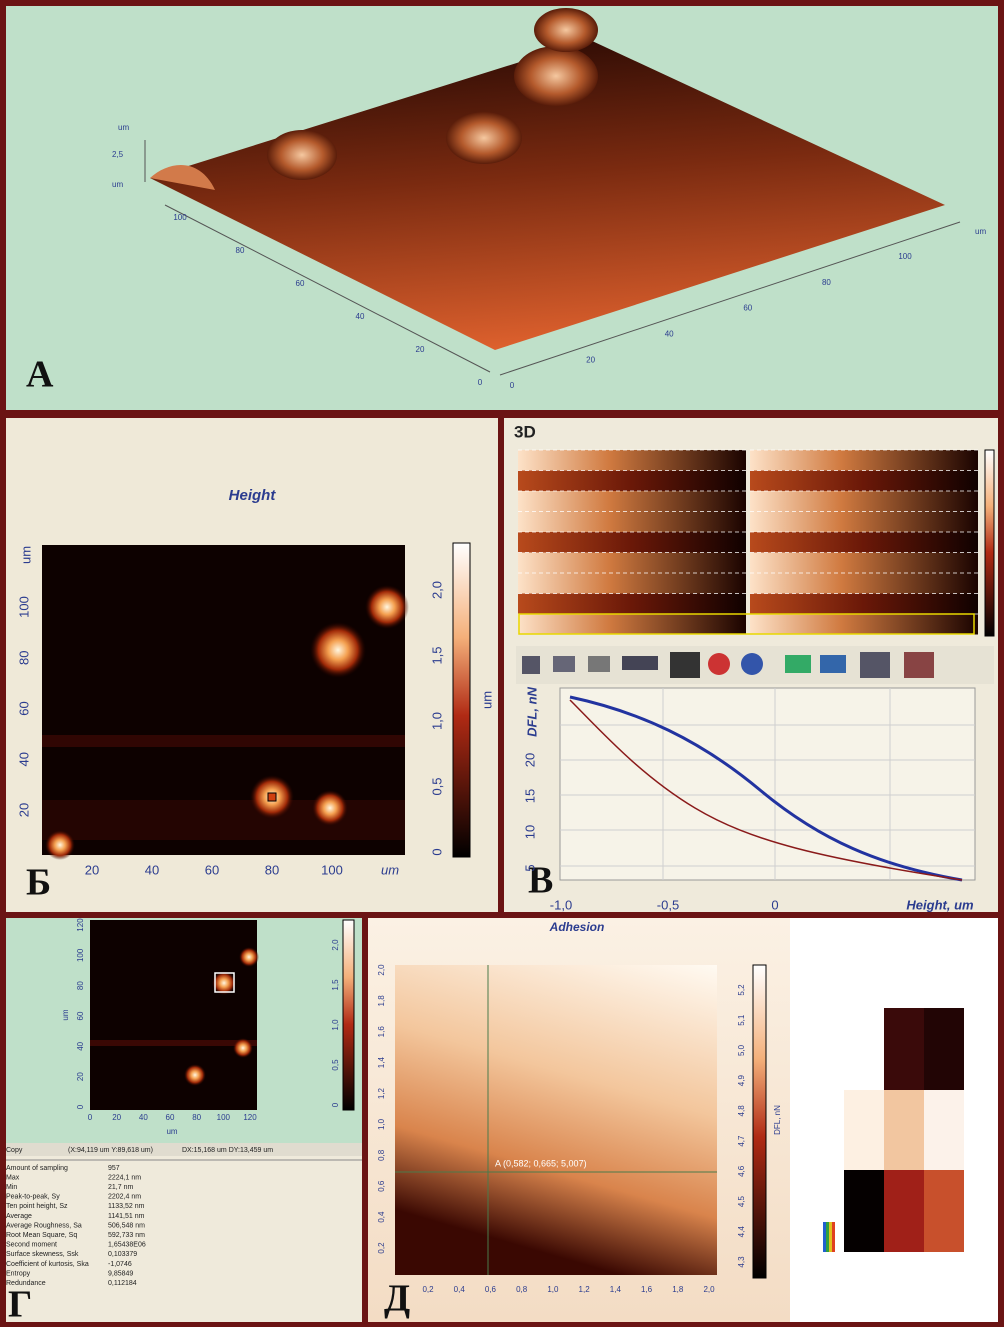  Describe the element at coordinates (668, 904) in the screenshot. I see `tick-label: -0,5` at that location.